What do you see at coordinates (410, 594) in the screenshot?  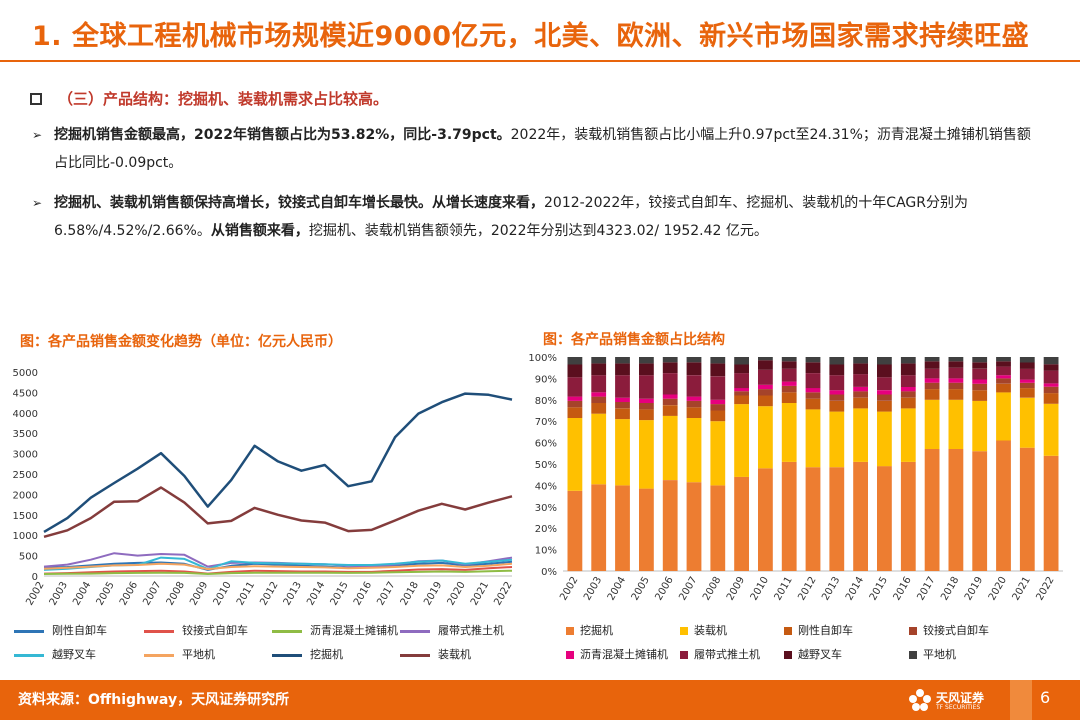 I see `x-tick-label: 2018` at bounding box center [410, 594].